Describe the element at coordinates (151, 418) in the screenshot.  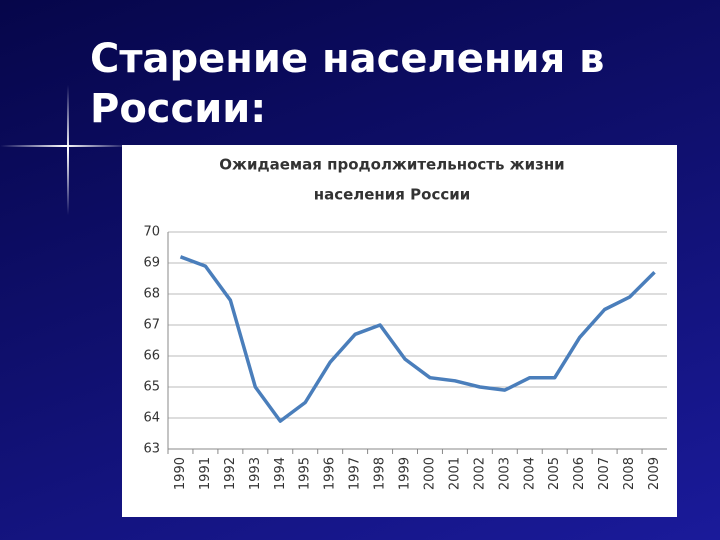
I see `y-tick-label: 64` at that location.